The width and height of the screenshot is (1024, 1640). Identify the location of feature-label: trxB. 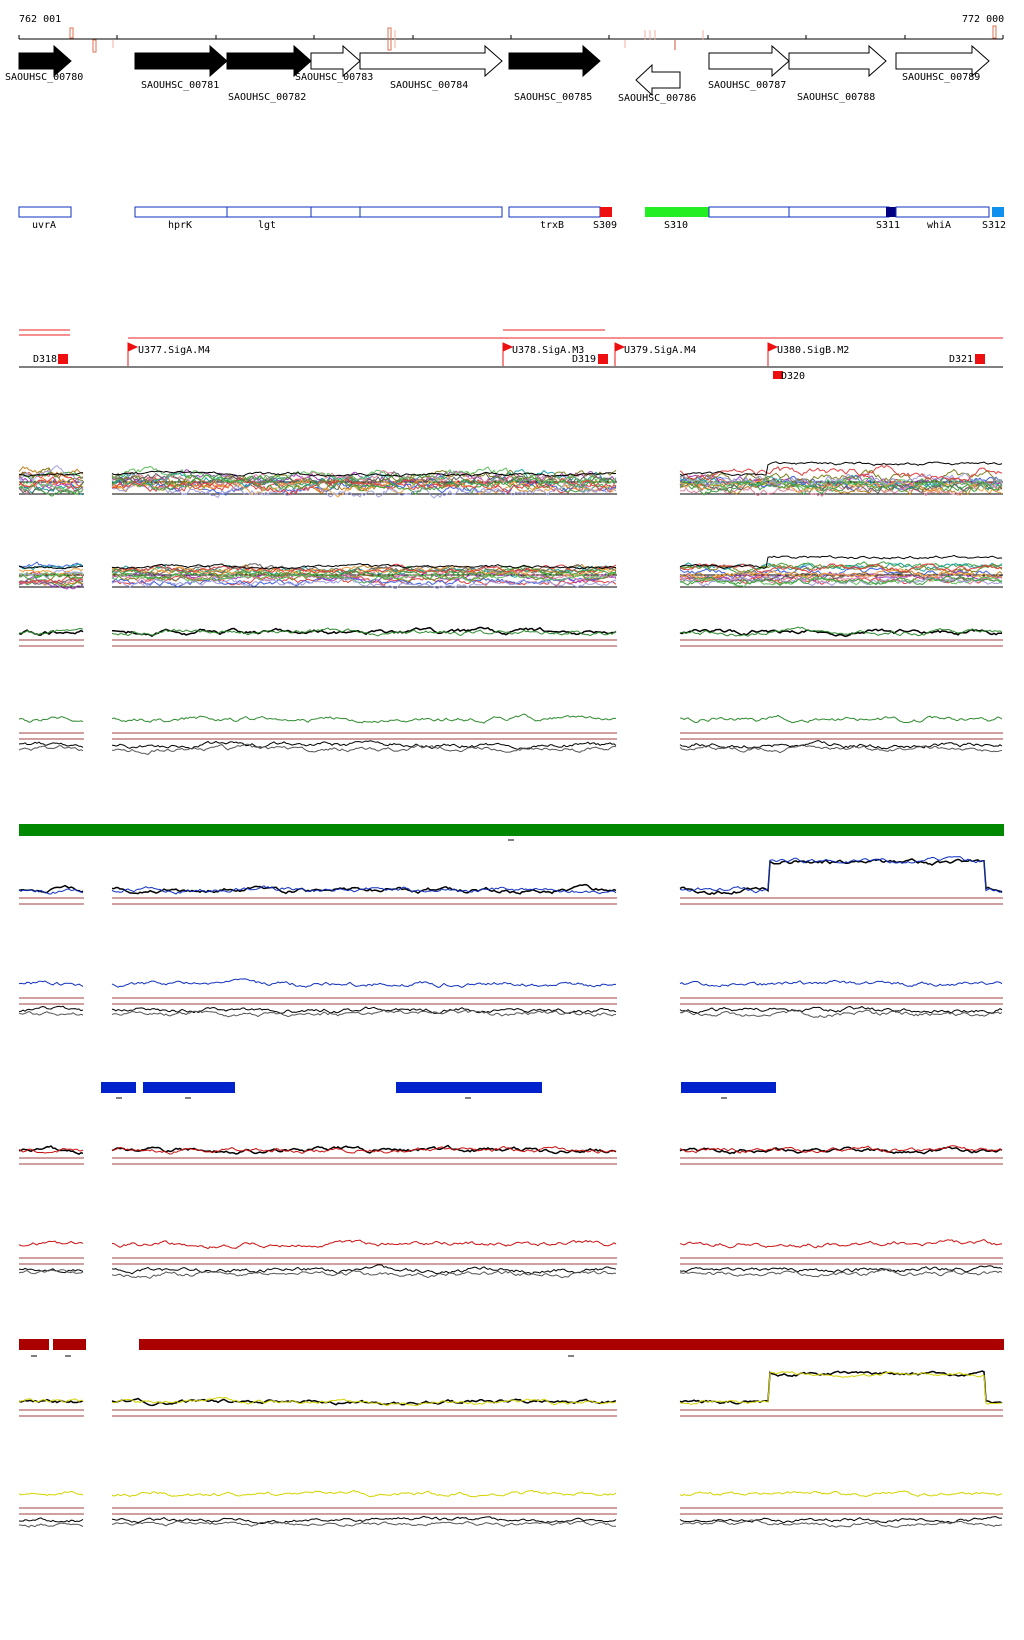
(552, 225).